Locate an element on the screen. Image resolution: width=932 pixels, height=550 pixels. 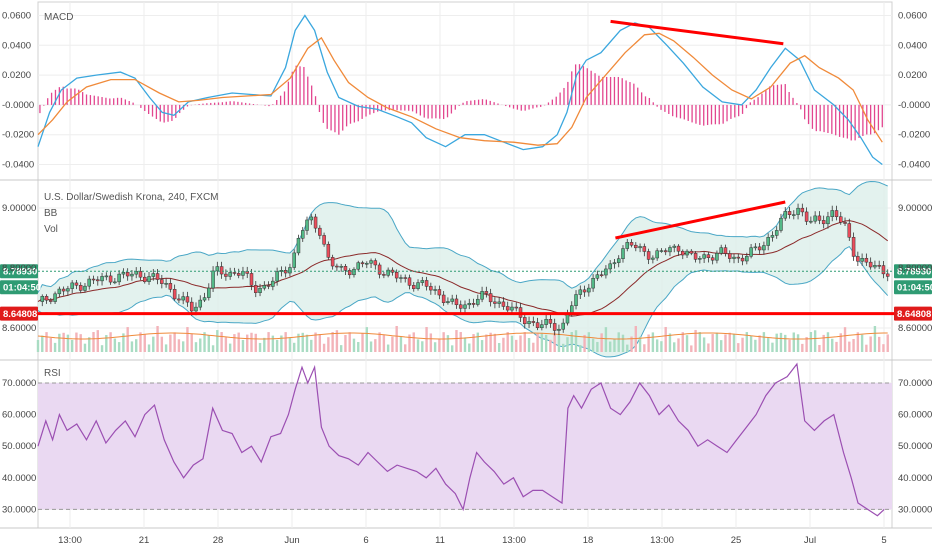
volume-ma-line is located at coordinates (462, 336).